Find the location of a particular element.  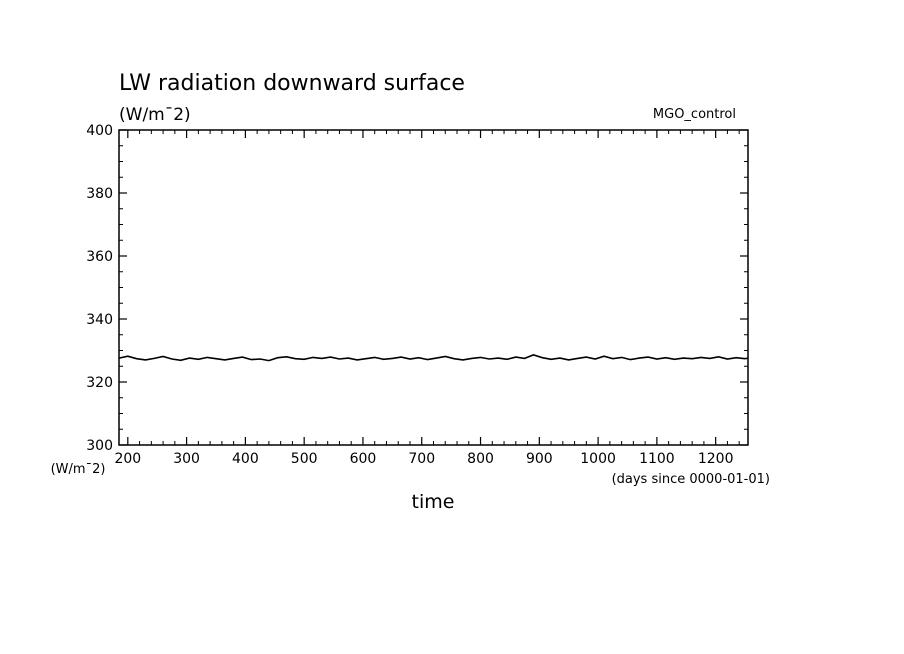

x-tick-label: 1100 is located at coordinates (657, 459).